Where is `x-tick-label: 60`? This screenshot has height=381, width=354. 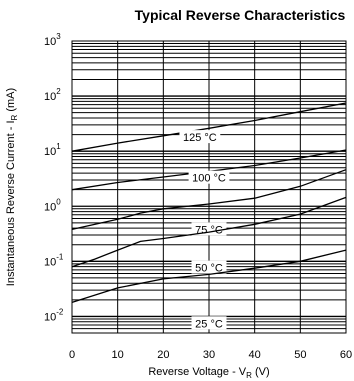
x-tick-label: 60 is located at coordinates (346, 355).